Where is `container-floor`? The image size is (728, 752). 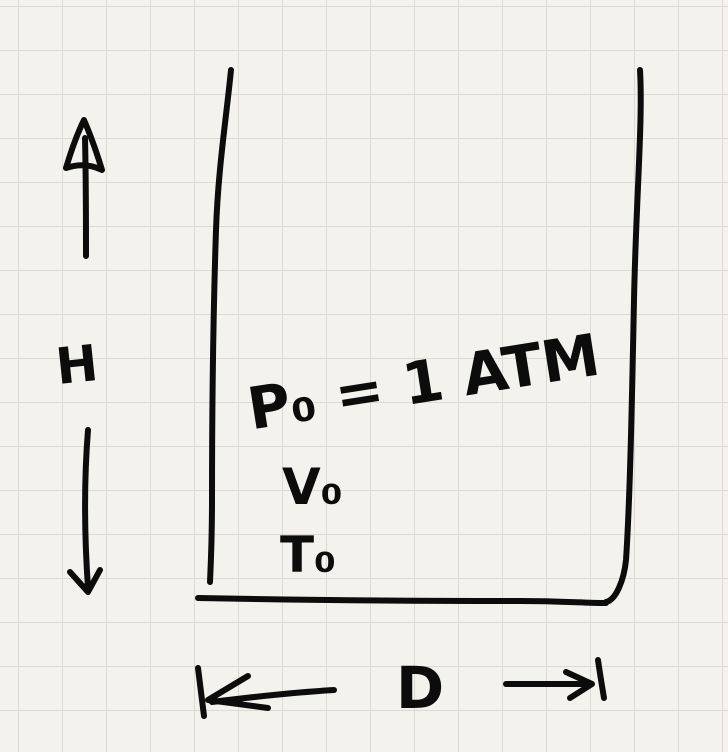 container-floor is located at coordinates (402, 600).